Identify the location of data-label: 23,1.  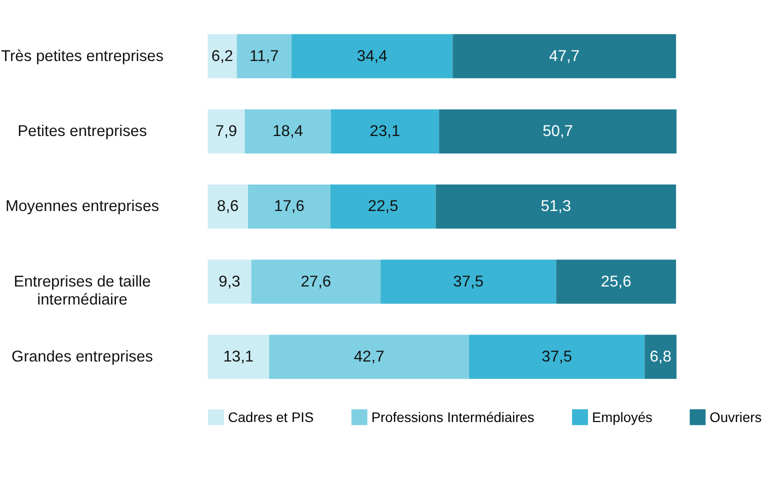
(385, 131).